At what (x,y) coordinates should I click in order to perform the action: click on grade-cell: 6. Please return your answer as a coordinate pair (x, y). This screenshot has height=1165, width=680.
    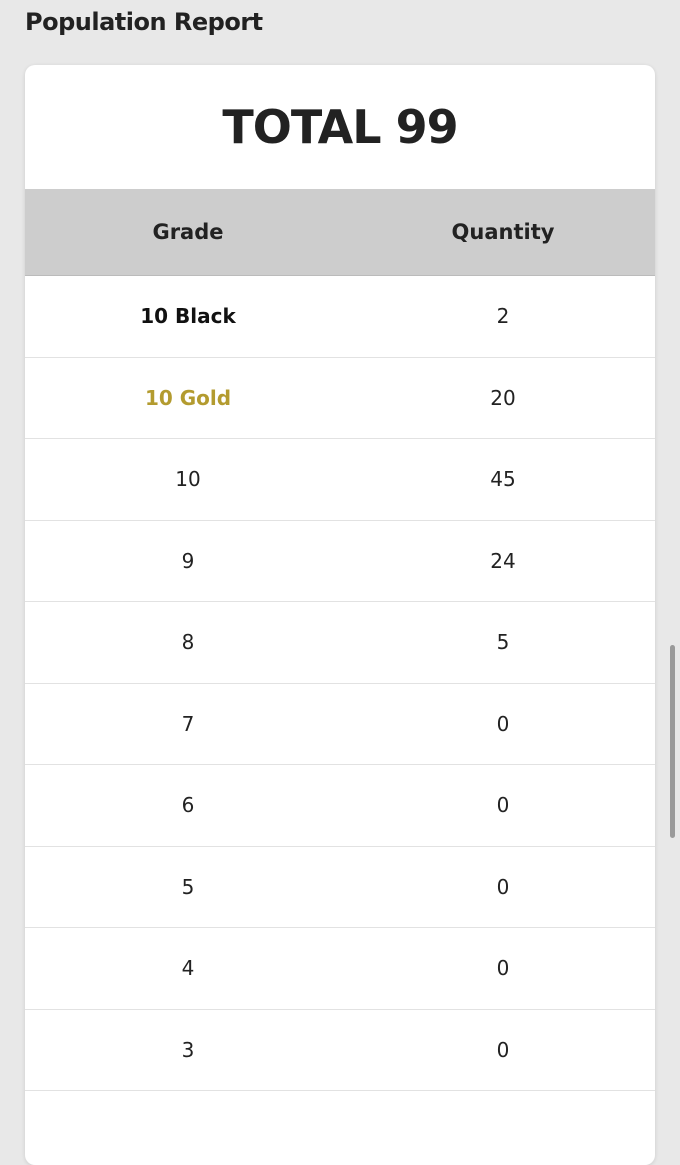
    Looking at the image, I should click on (188, 805).